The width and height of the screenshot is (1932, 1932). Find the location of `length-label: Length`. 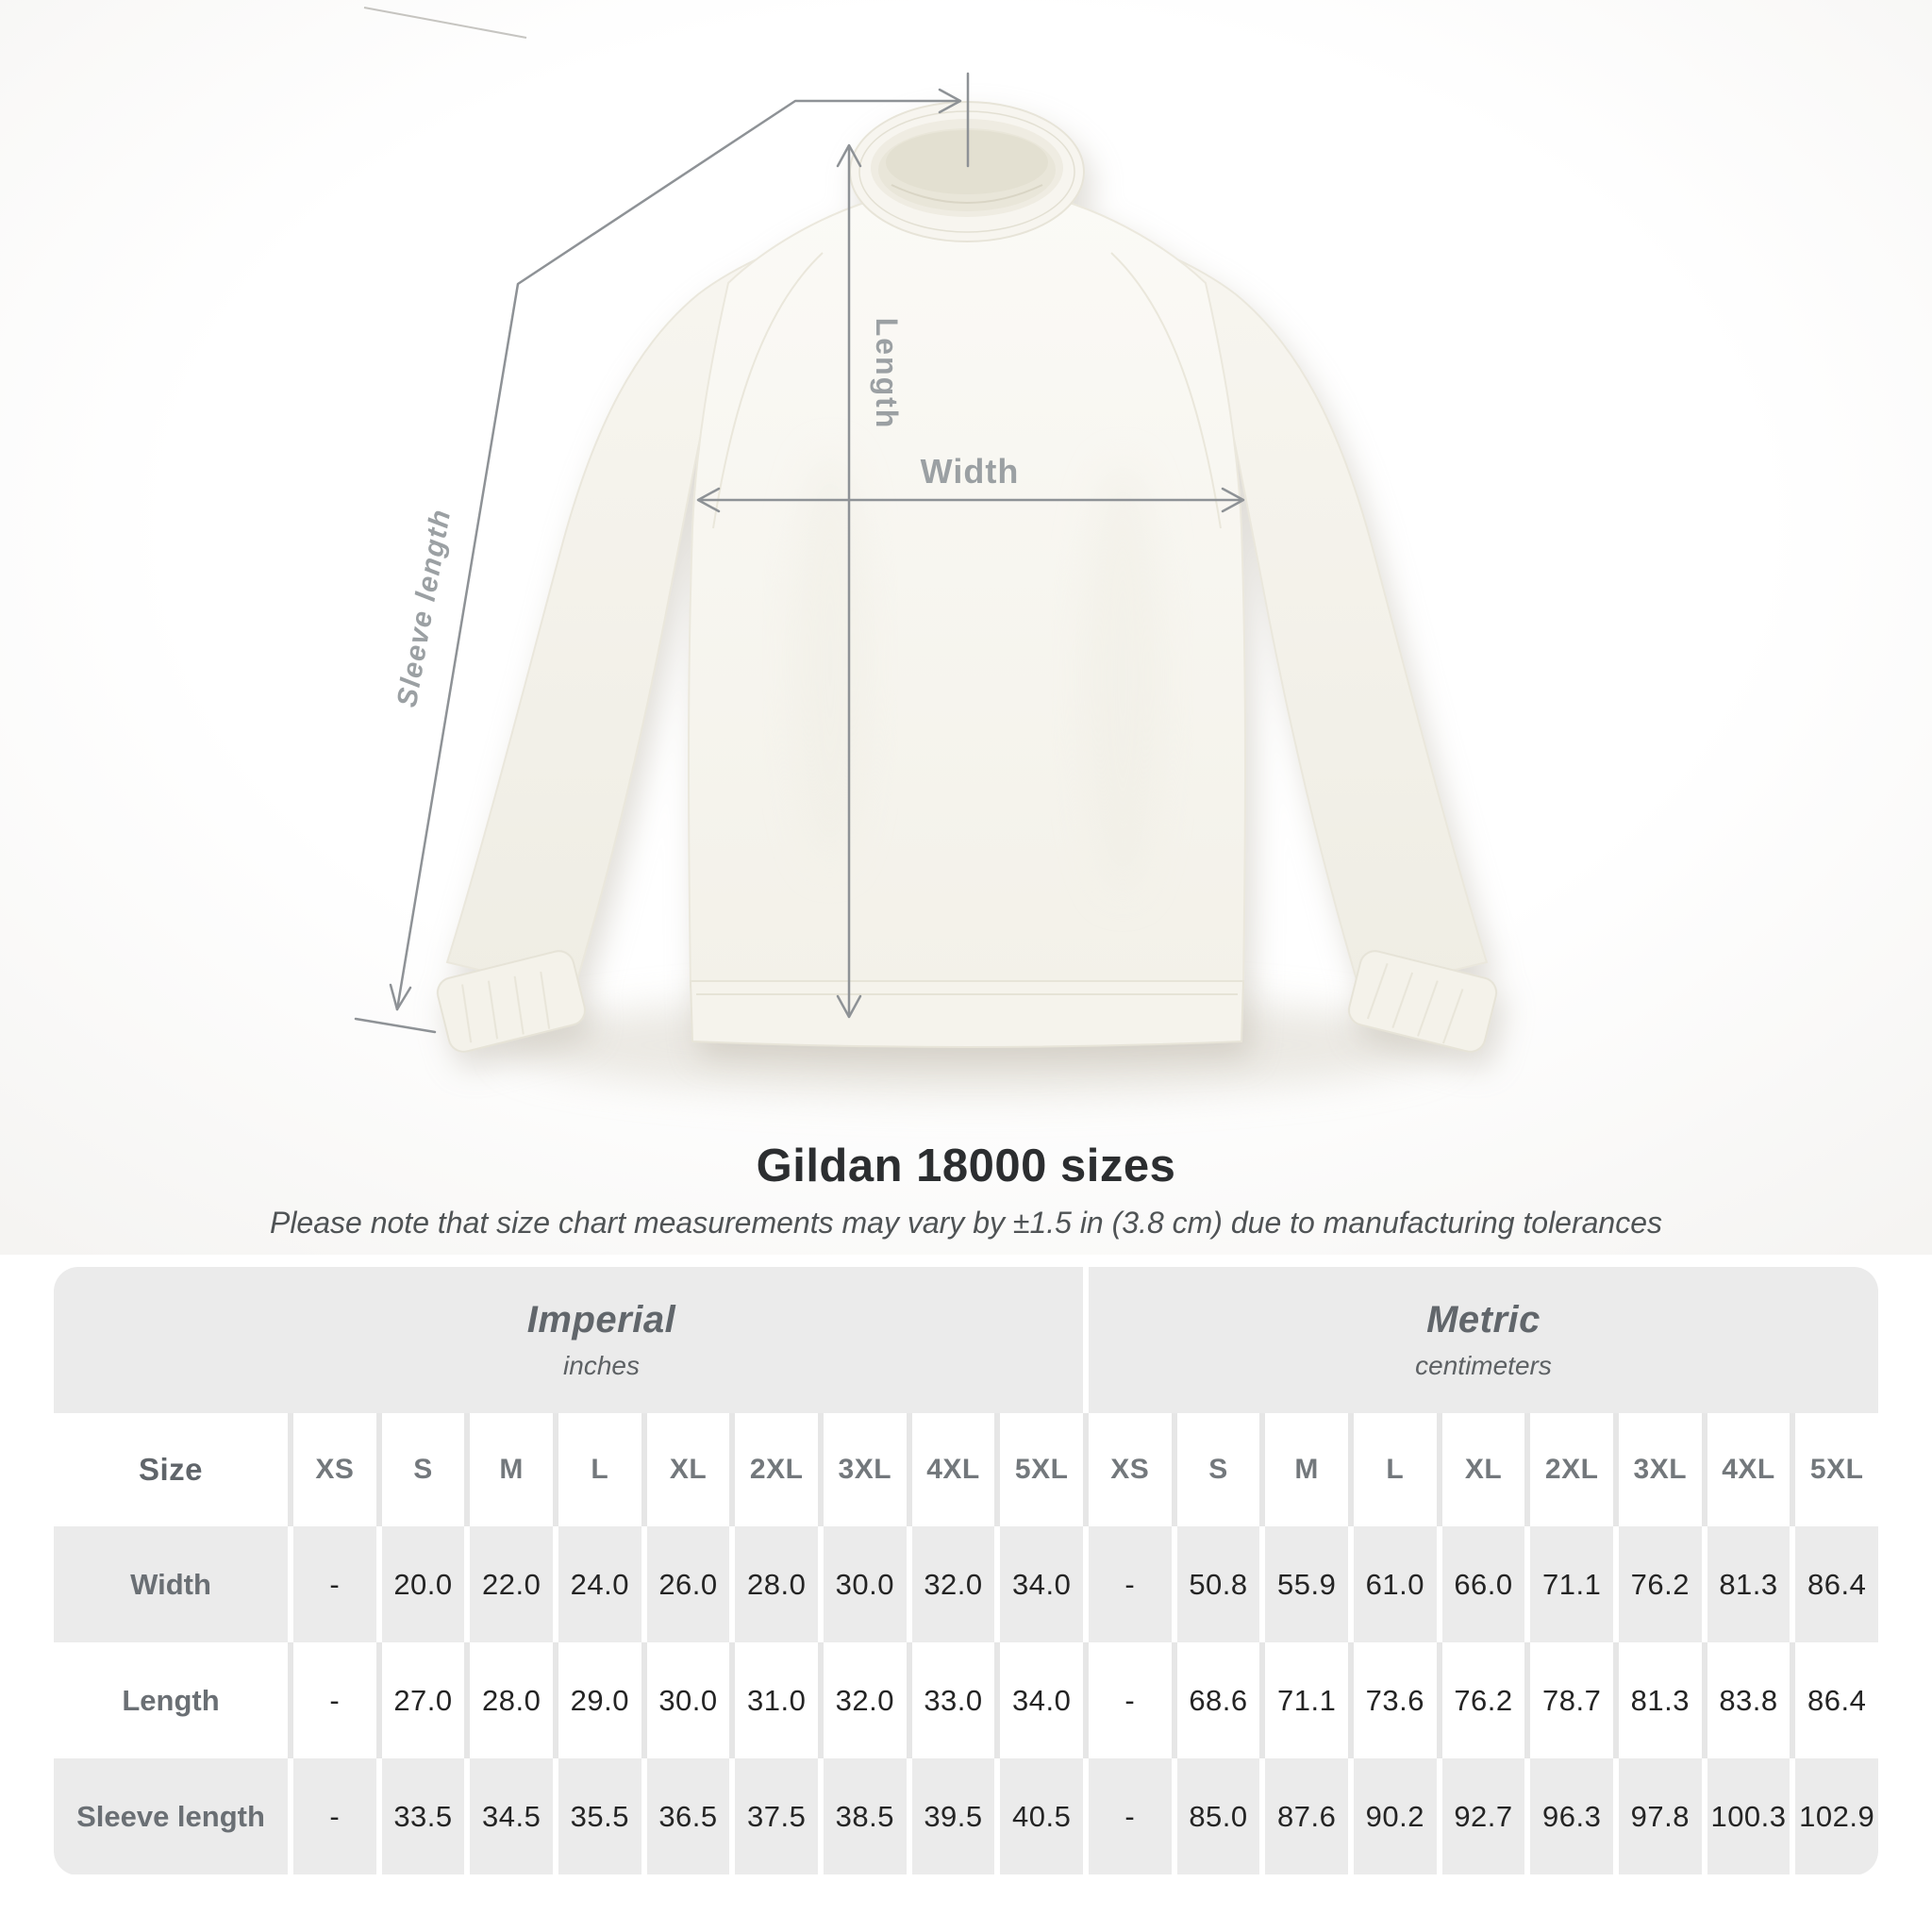

length-label: Length is located at coordinates (887, 374).